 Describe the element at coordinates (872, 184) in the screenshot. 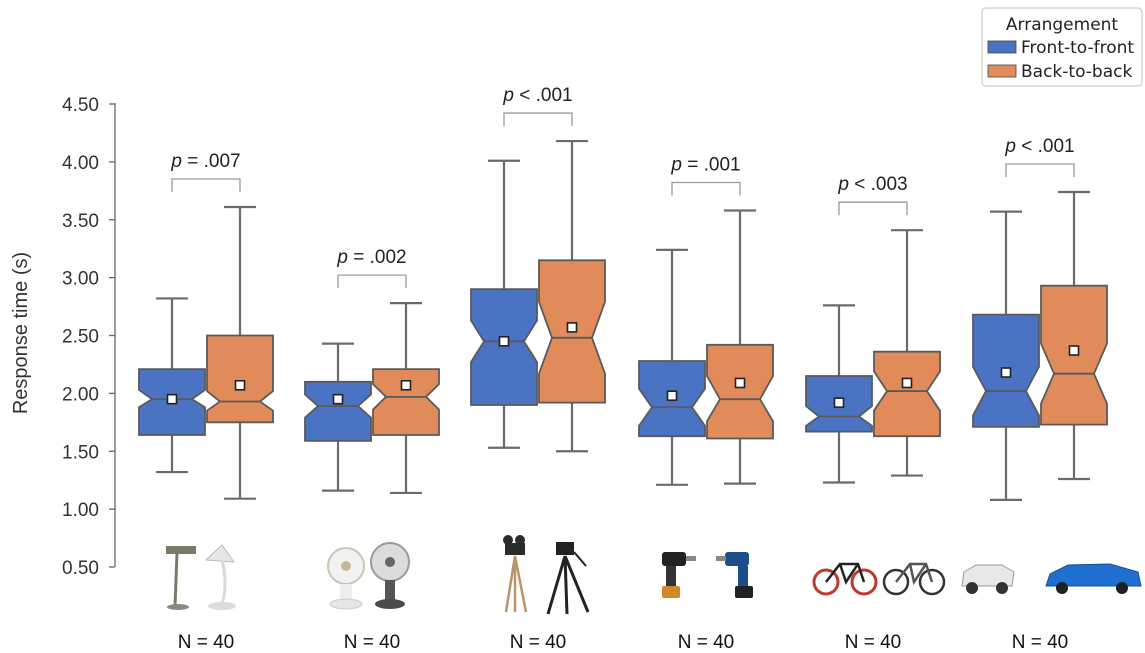

I see `p-value-label: p < .003` at that location.